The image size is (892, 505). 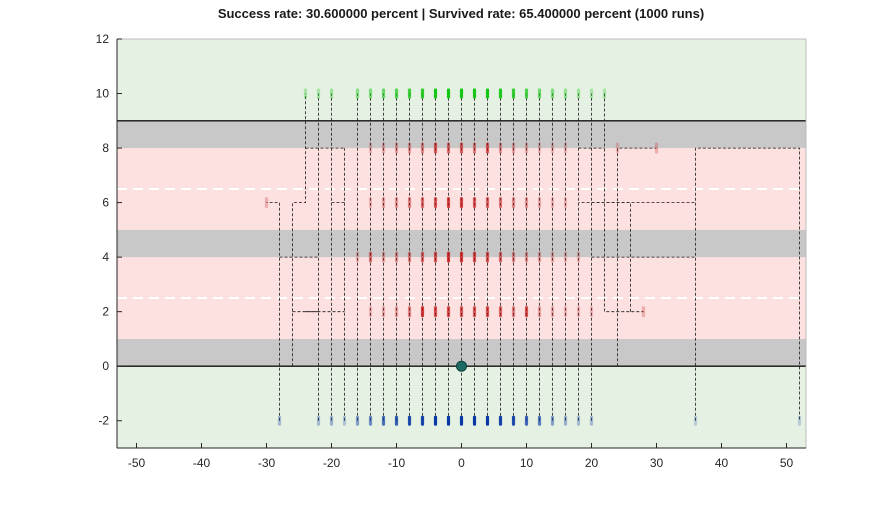 I want to click on x-tick-label: 0, so click(x=461, y=463).